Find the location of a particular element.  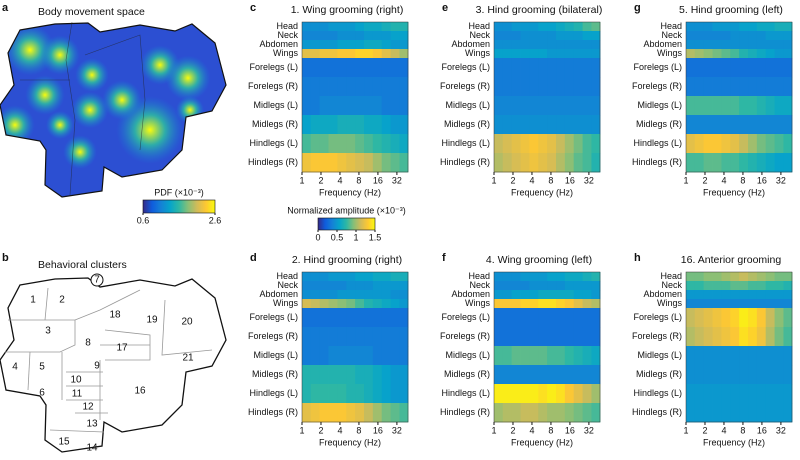

panel-letter: d is located at coordinates (253, 258).